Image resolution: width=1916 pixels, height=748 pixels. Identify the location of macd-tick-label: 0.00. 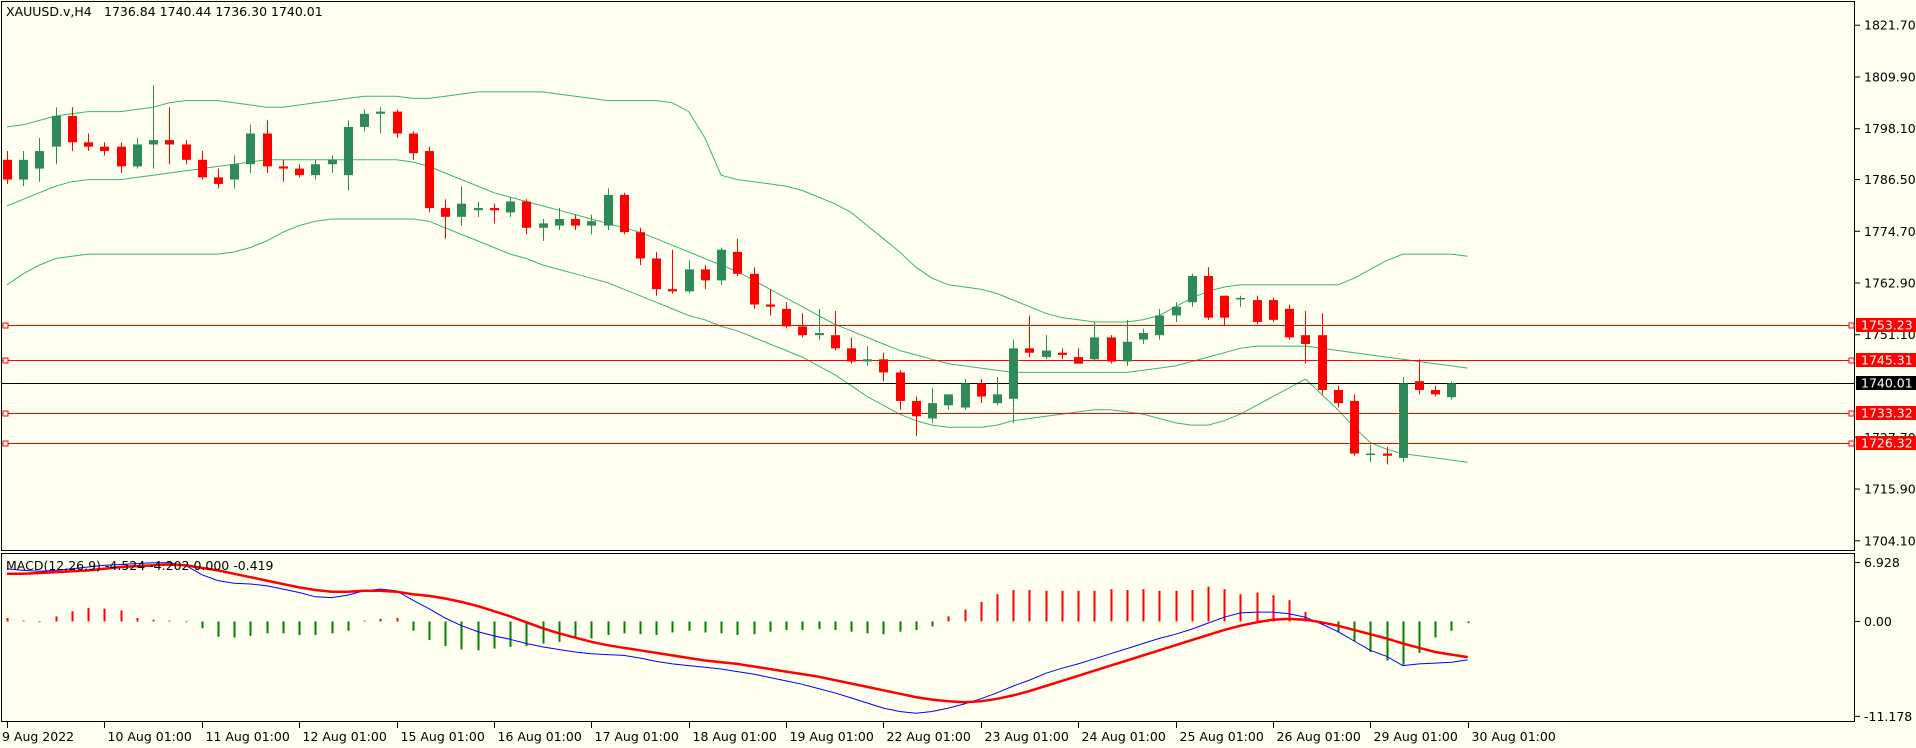
(1878, 621).